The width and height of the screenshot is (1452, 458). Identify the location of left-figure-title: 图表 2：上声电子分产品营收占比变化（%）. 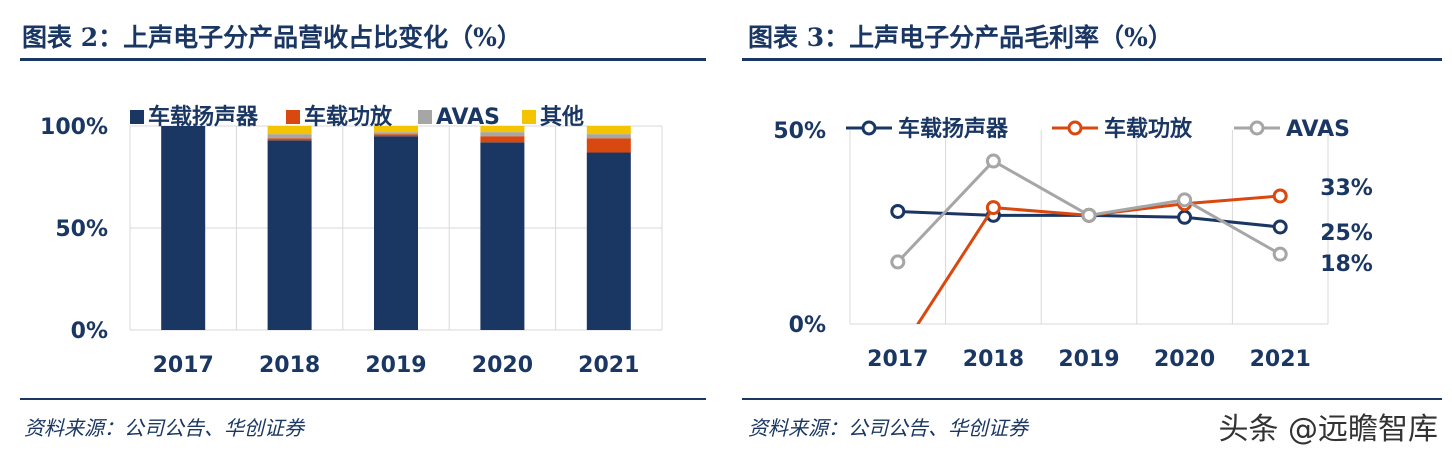
(272, 37).